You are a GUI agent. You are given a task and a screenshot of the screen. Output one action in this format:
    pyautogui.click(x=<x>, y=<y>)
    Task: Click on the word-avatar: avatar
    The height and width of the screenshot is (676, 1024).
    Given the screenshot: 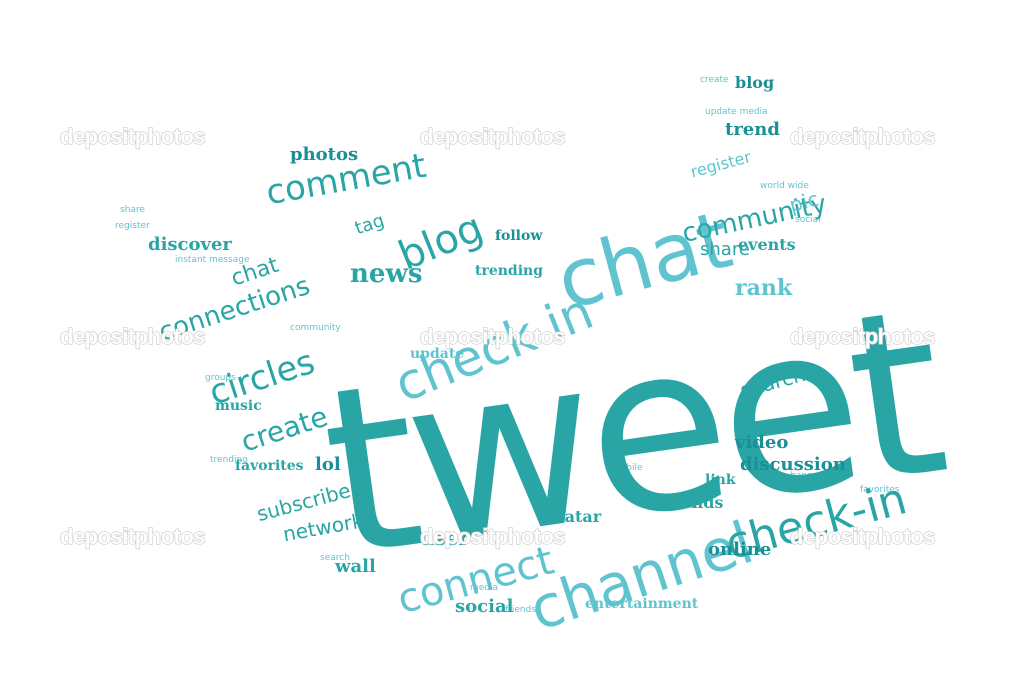 What is the action you would take?
    pyautogui.click(x=573, y=516)
    